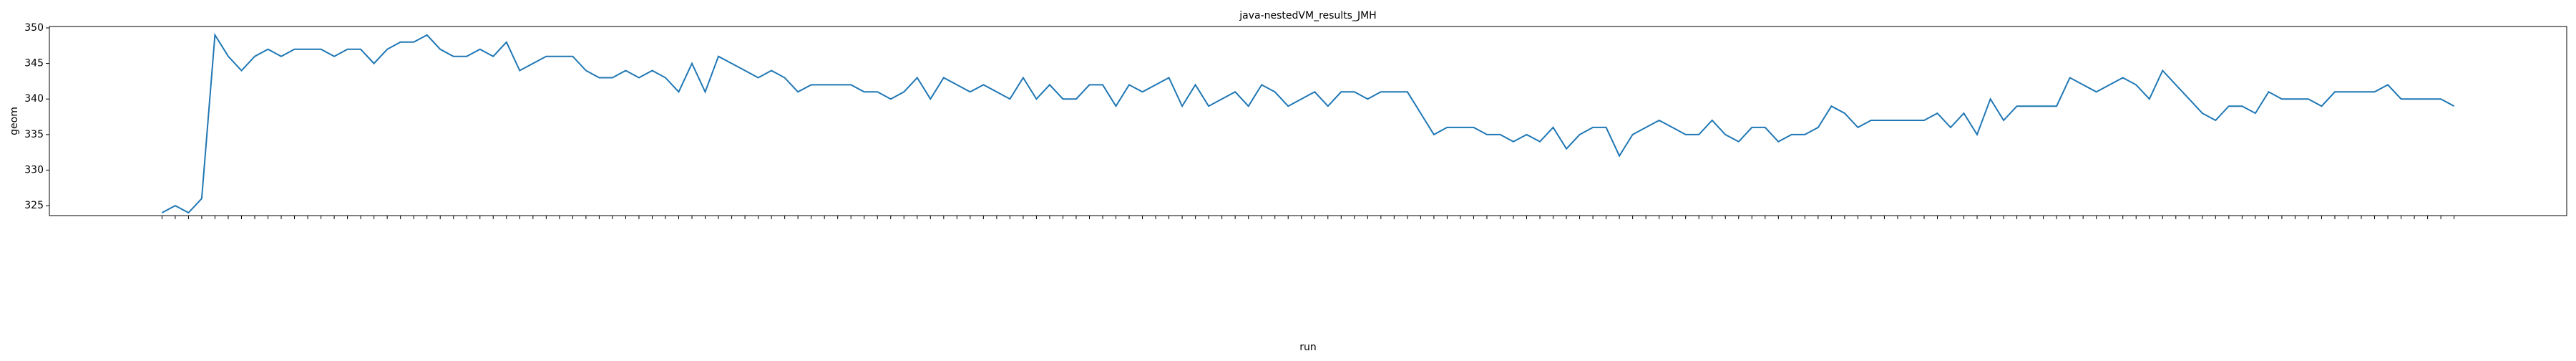  What do you see at coordinates (1308, 347) in the screenshot?
I see `x-axis-label: run` at bounding box center [1308, 347].